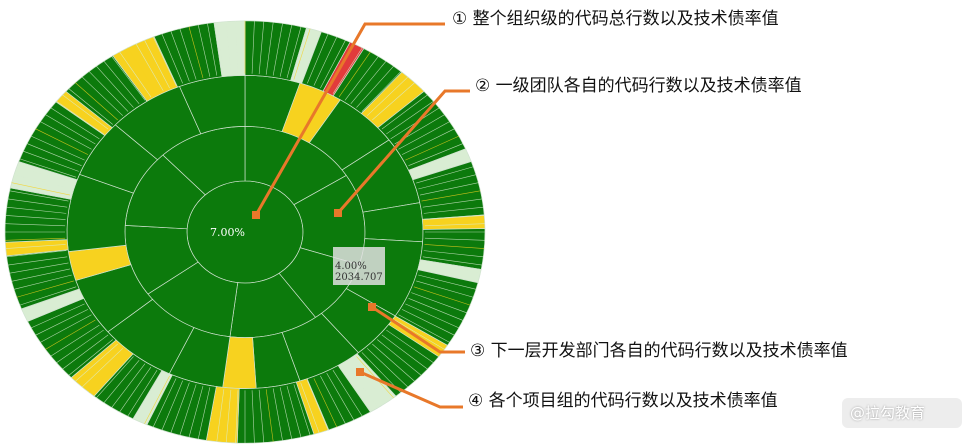 Image resolution: width=975 pixels, height=445 pixels. I want to click on leader-1-marker, so click(256, 215).